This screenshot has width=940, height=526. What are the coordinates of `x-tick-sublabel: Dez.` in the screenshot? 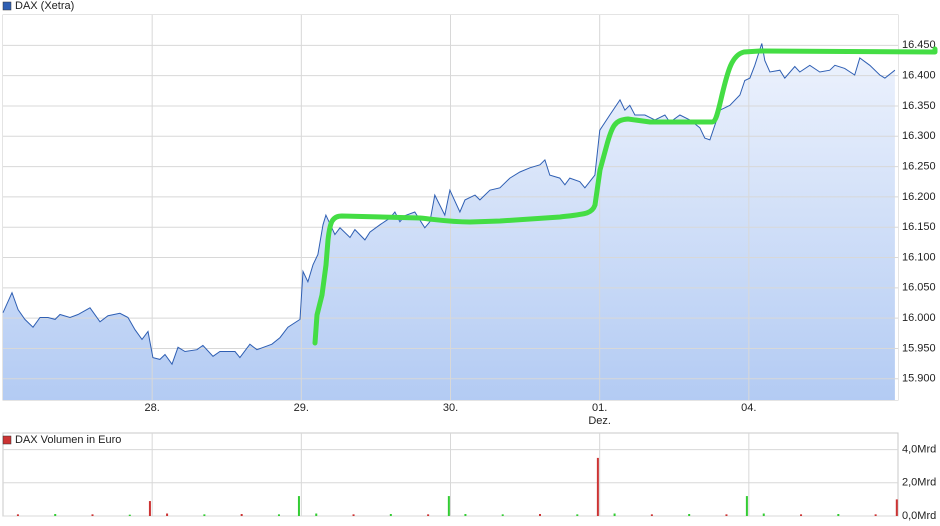 It's located at (599, 421).